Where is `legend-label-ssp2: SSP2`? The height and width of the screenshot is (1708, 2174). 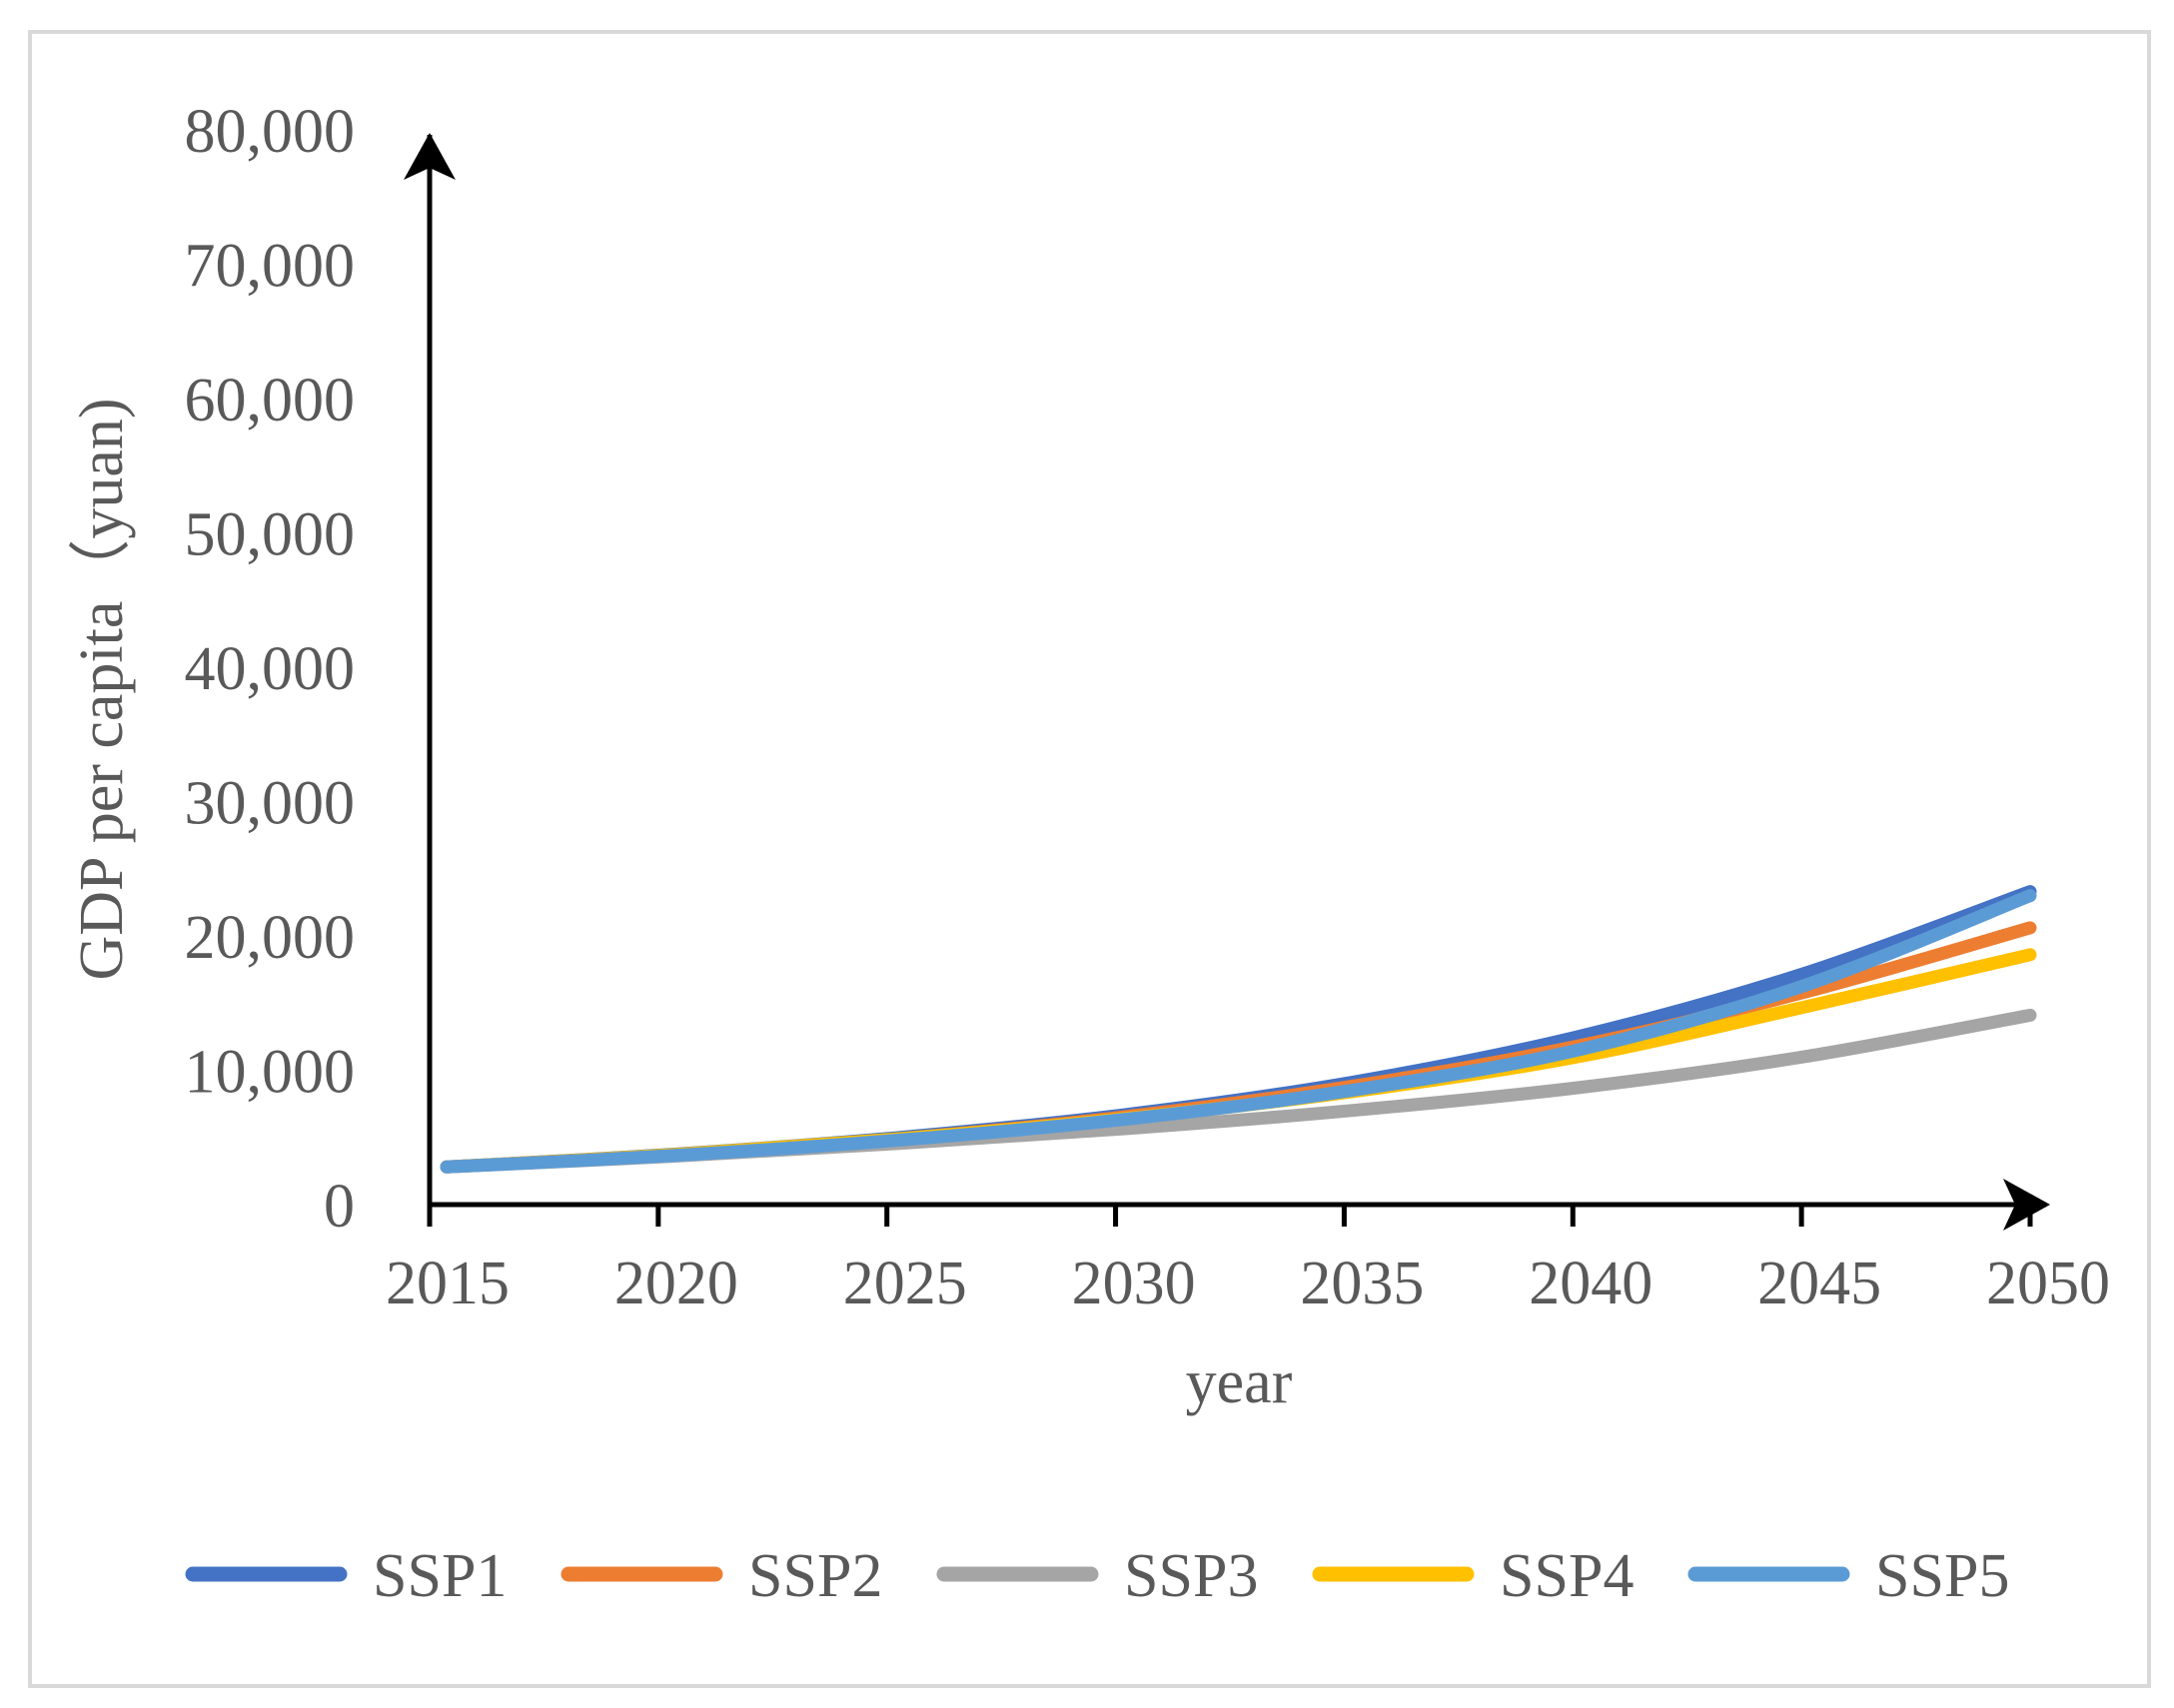 legend-label-ssp2: SSP2 is located at coordinates (815, 1576).